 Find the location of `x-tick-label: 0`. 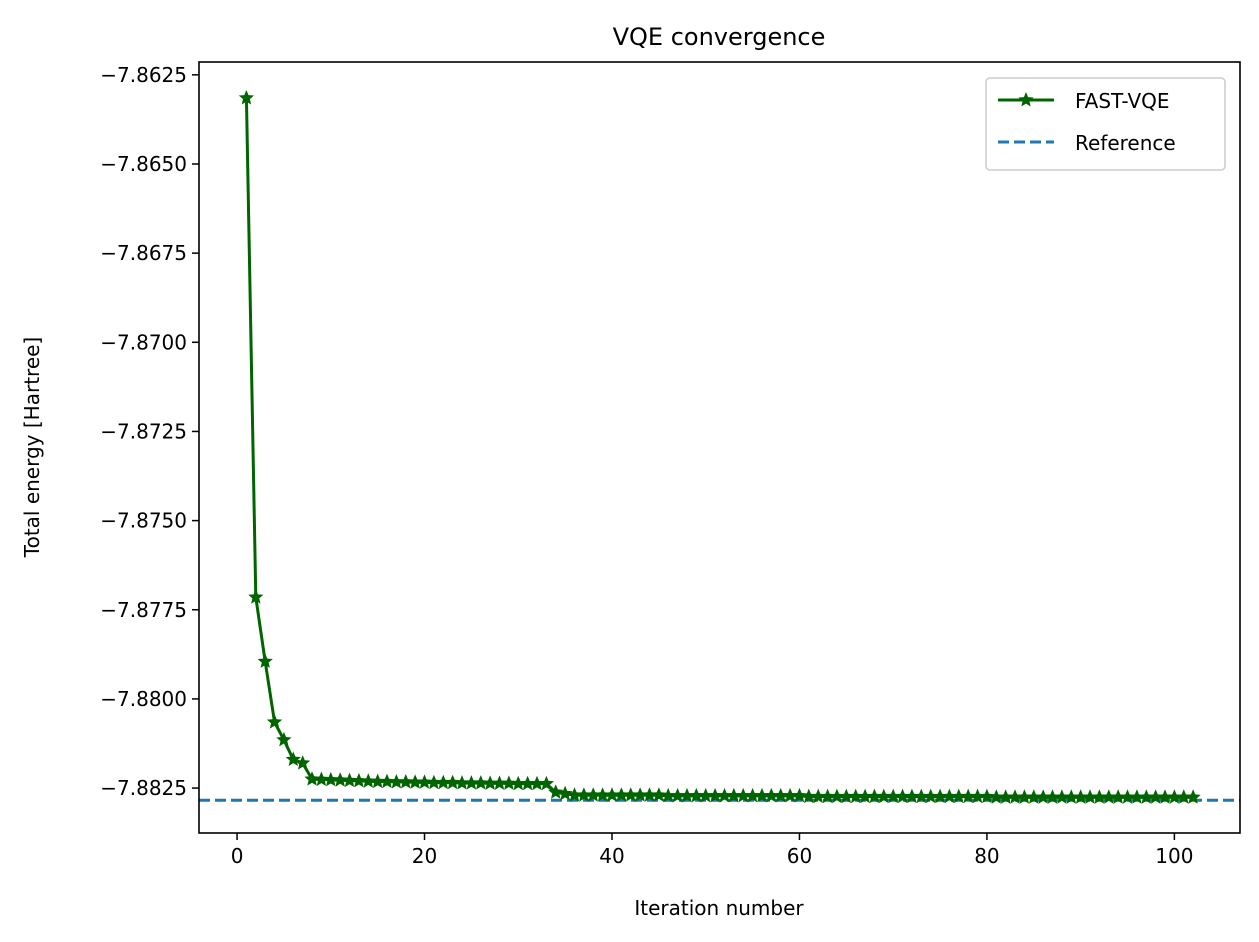

x-tick-label: 0 is located at coordinates (237, 856).